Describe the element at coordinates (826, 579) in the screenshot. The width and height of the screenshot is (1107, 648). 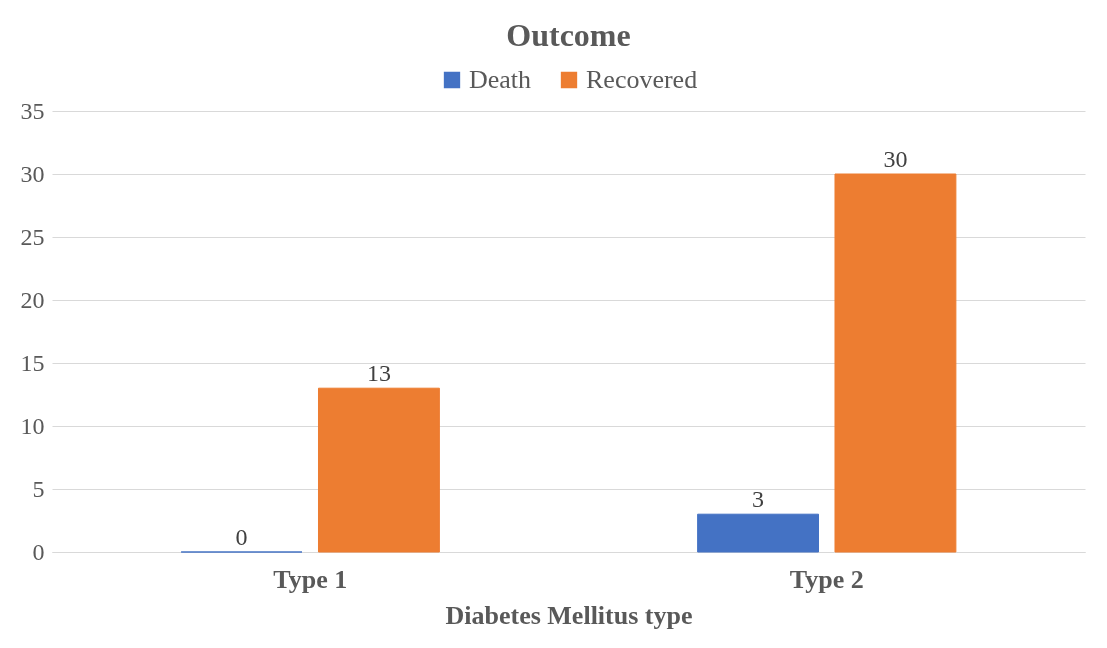
I see `x-tick-label: Type 2` at that location.